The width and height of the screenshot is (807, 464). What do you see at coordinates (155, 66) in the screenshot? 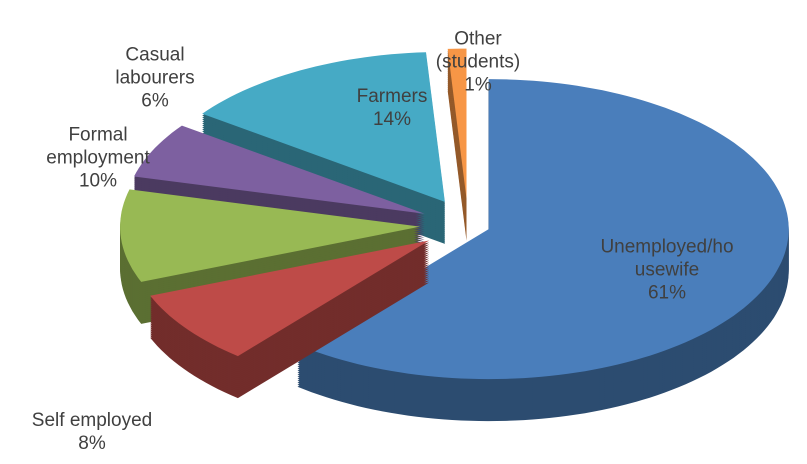
I see `category-label: Casual labourers` at bounding box center [155, 66].